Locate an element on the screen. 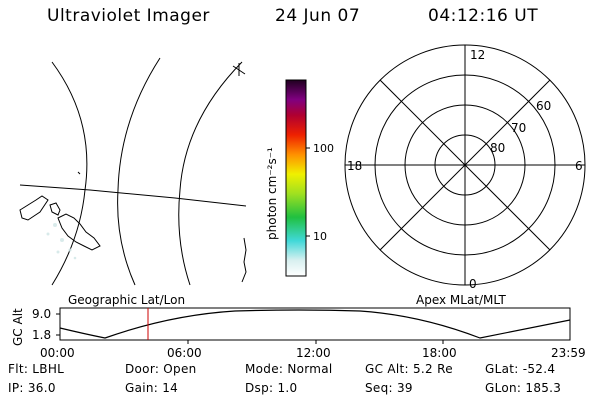  info-dsp: Dsp: 1.0 is located at coordinates (271, 388).